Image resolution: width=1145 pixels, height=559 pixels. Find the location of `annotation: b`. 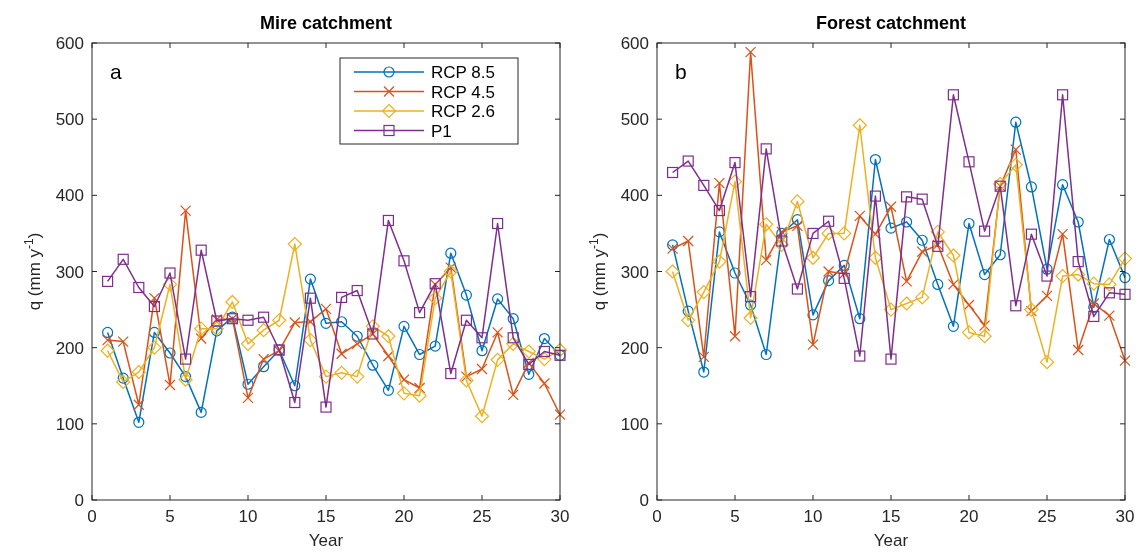

annotation: b is located at coordinates (681, 71).